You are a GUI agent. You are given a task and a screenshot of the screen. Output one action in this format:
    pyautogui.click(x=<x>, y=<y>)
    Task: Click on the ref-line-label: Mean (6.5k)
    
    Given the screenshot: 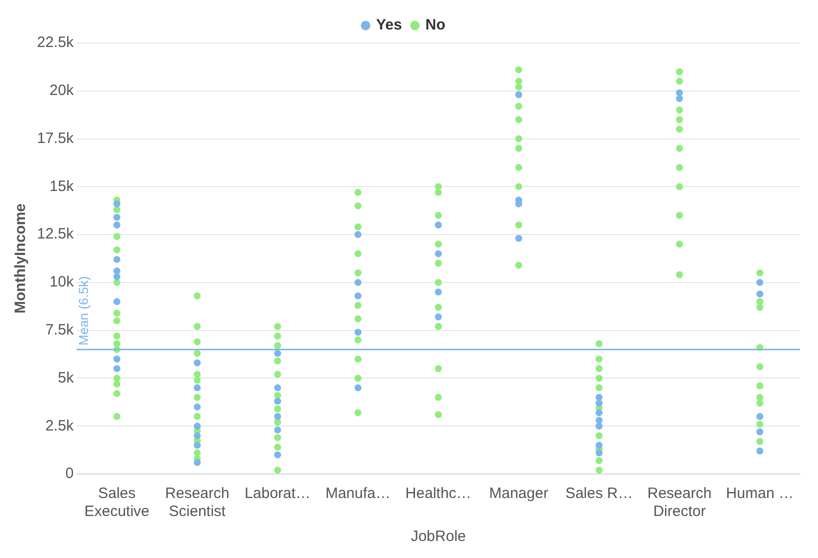 What is the action you would take?
    pyautogui.click(x=83, y=311)
    